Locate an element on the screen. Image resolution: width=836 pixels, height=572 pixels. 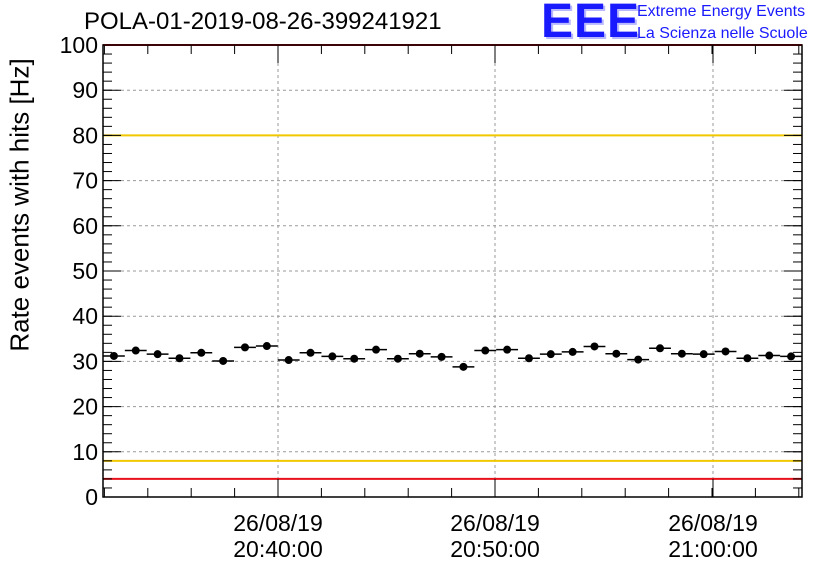
y-tick-label: 100 is located at coordinates (79, 45).